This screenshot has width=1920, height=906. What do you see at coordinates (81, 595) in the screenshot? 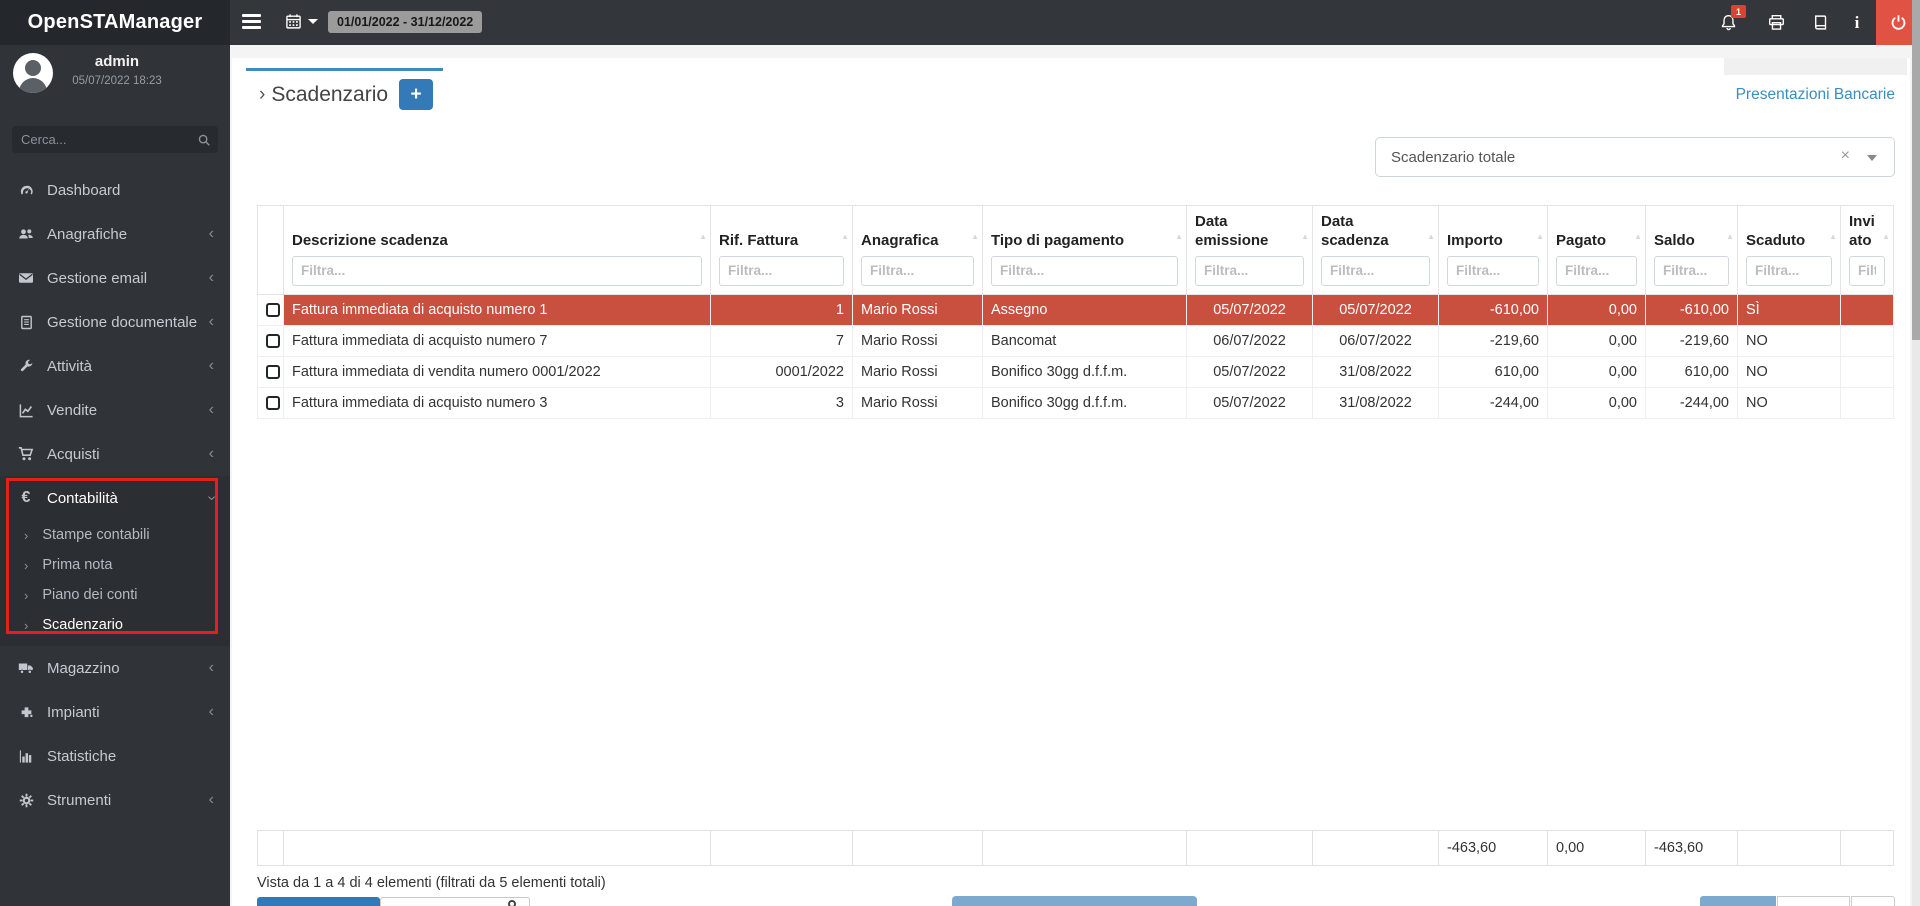
I see `sidebar-subitem-piano-dei-conti: › Piano dei conti` at bounding box center [81, 595].